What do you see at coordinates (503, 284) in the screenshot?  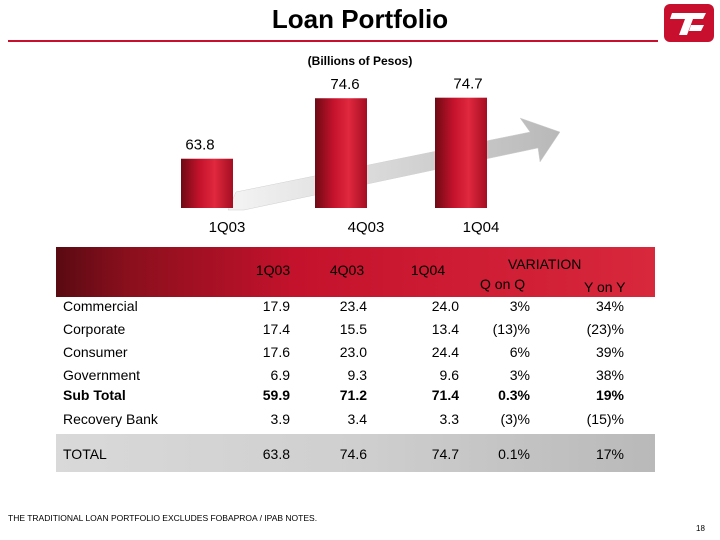 I see `variation-col-q-on-q: Q on Q` at bounding box center [503, 284].